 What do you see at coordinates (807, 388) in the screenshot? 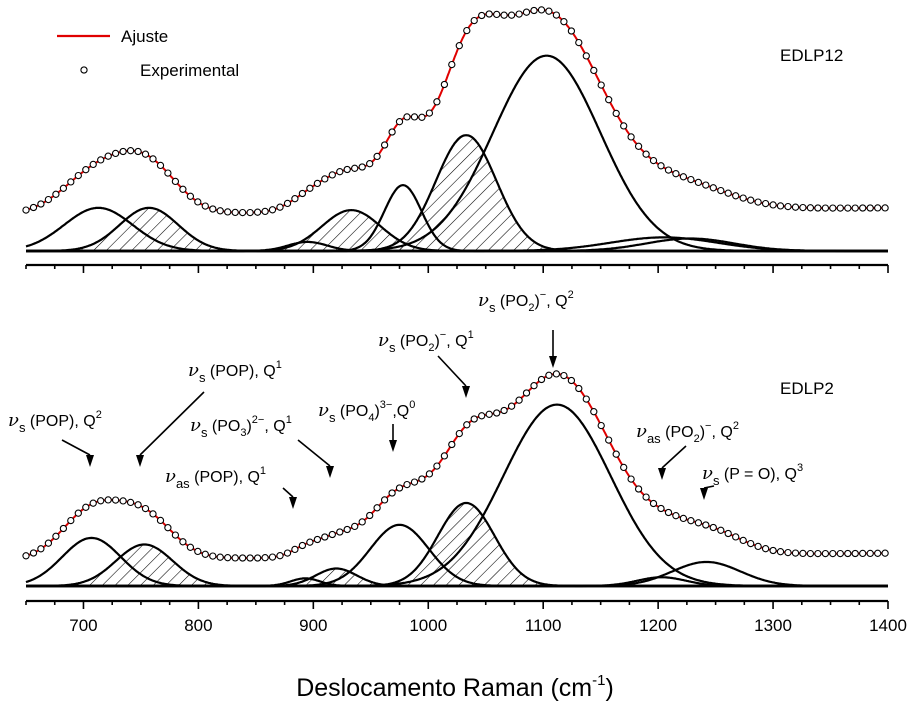
I see `panel-label: EDLP2` at bounding box center [807, 388].